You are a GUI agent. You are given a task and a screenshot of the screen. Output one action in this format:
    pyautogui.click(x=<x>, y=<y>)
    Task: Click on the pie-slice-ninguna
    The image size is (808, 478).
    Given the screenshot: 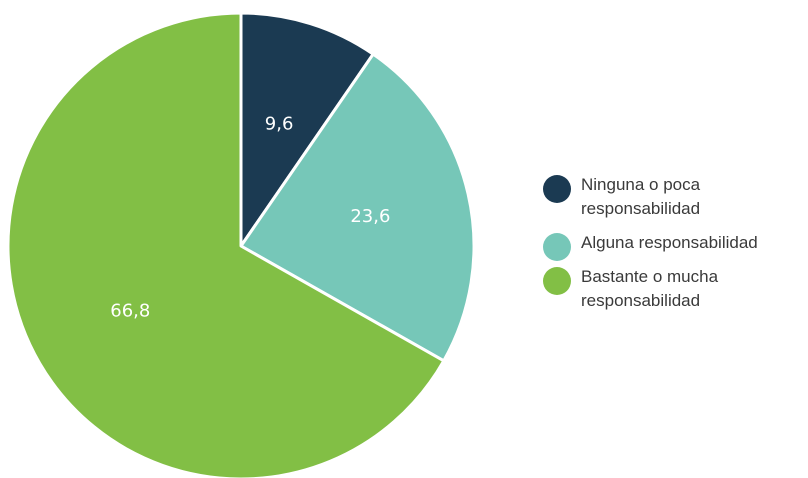 What is the action you would take?
    pyautogui.click(x=307, y=129)
    